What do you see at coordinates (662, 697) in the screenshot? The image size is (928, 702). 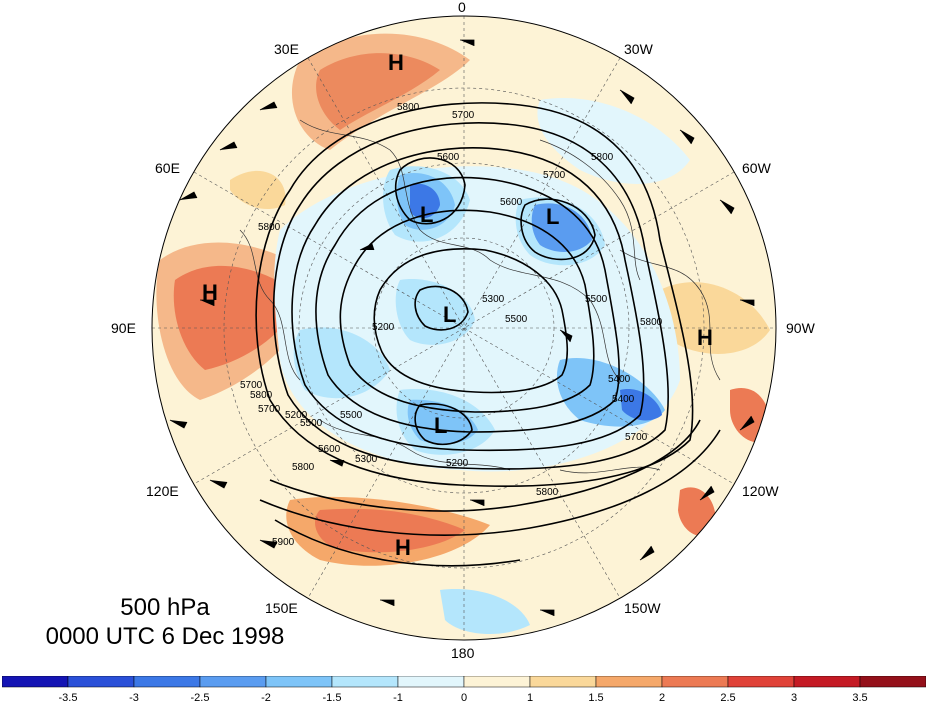 I see `colorbar-tick-label: 2` at bounding box center [662, 697].